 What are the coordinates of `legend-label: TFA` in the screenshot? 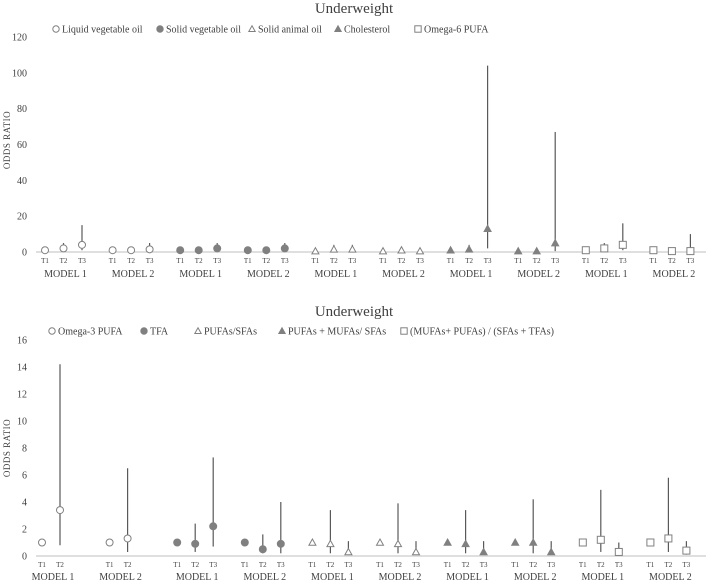 It's located at (159, 332).